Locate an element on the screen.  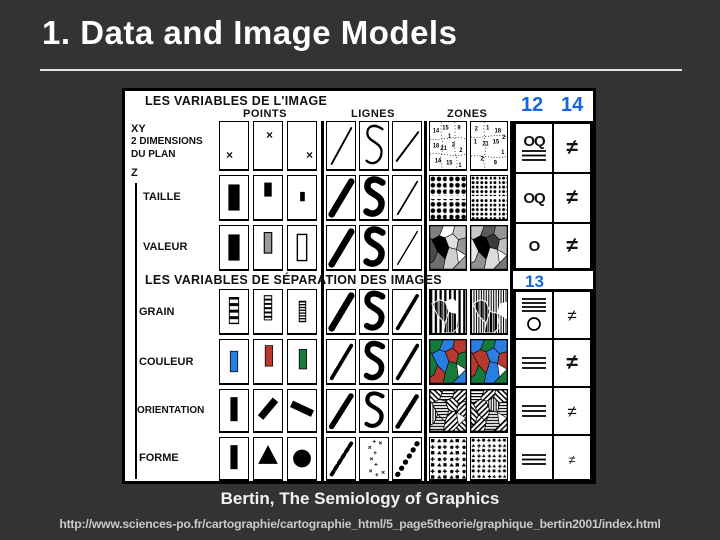
green-bar-icon is located at coordinates (303, 359).